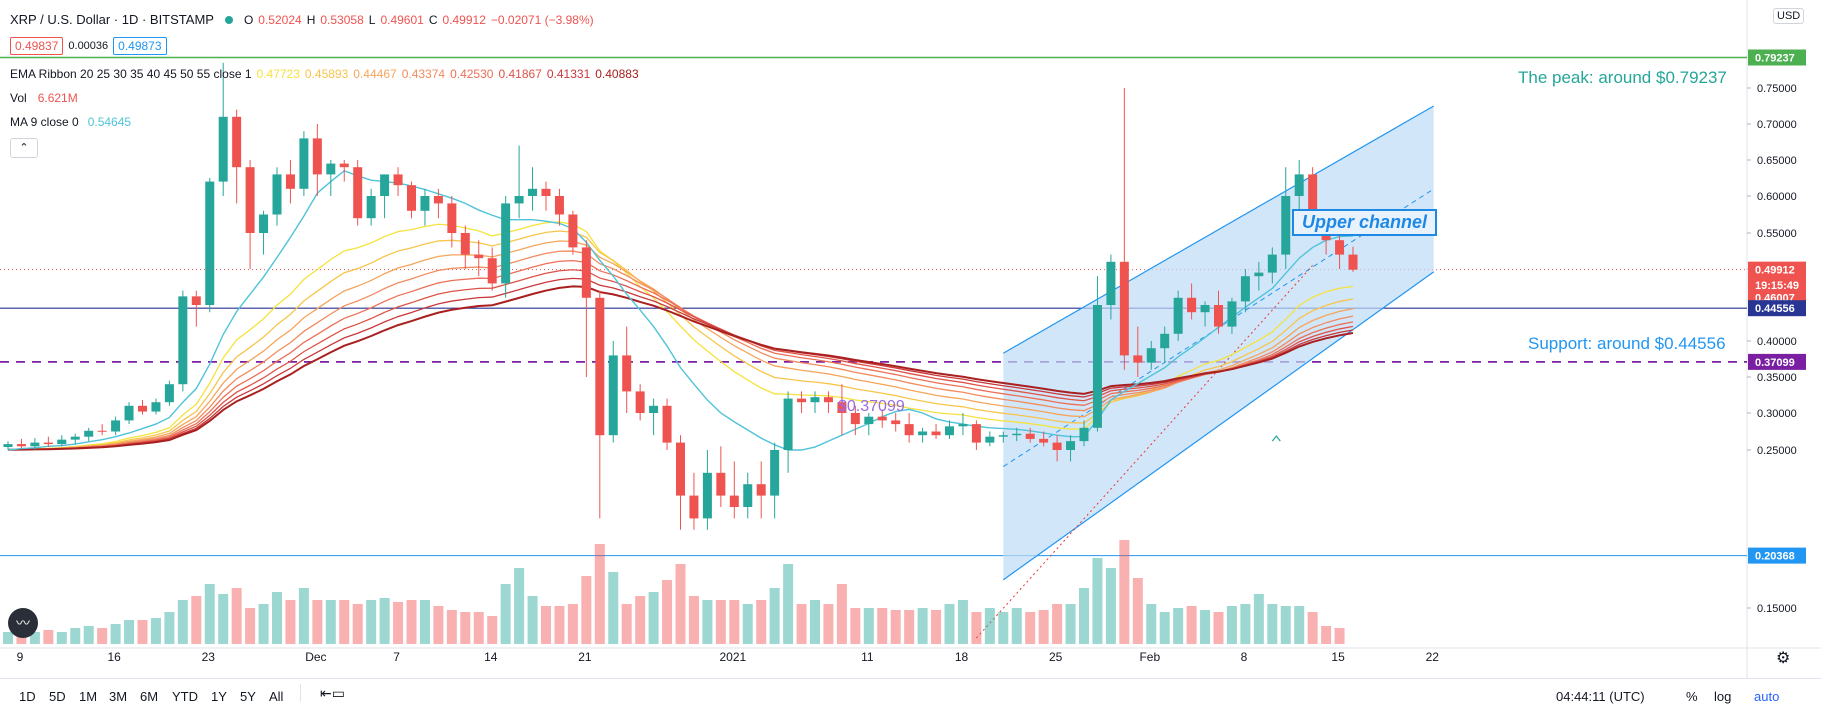 The image size is (1821, 713). Describe the element at coordinates (24, 148) in the screenshot. I see `collapse-legend-button: ⌃` at that location.